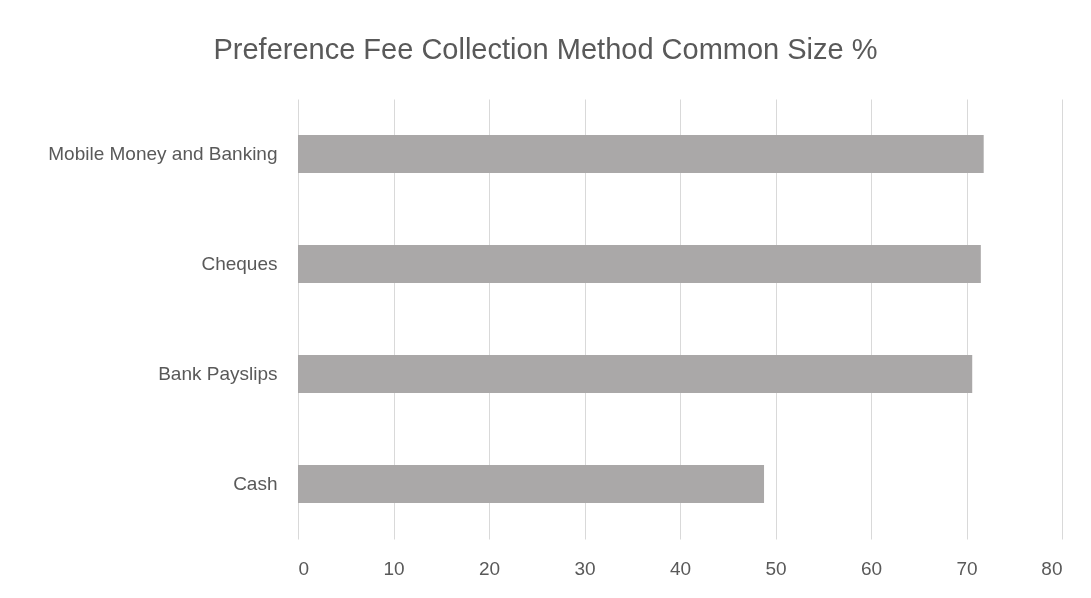 The image size is (1091, 598). Describe the element at coordinates (255, 483) in the screenshot. I see `y-tick-label: Cash` at that location.